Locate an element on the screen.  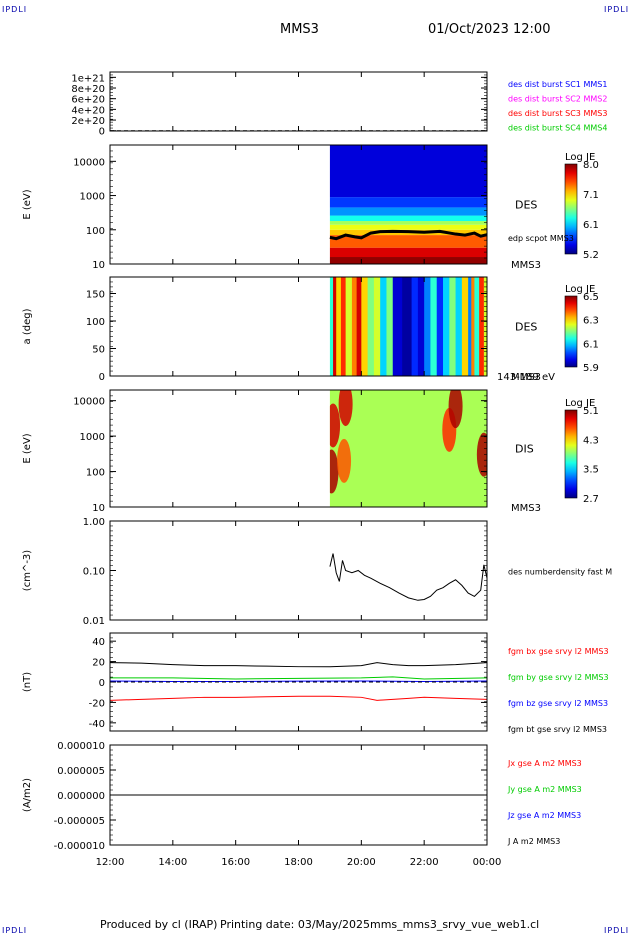
y-tick-label: 0.01 is located at coordinates (94, 621).